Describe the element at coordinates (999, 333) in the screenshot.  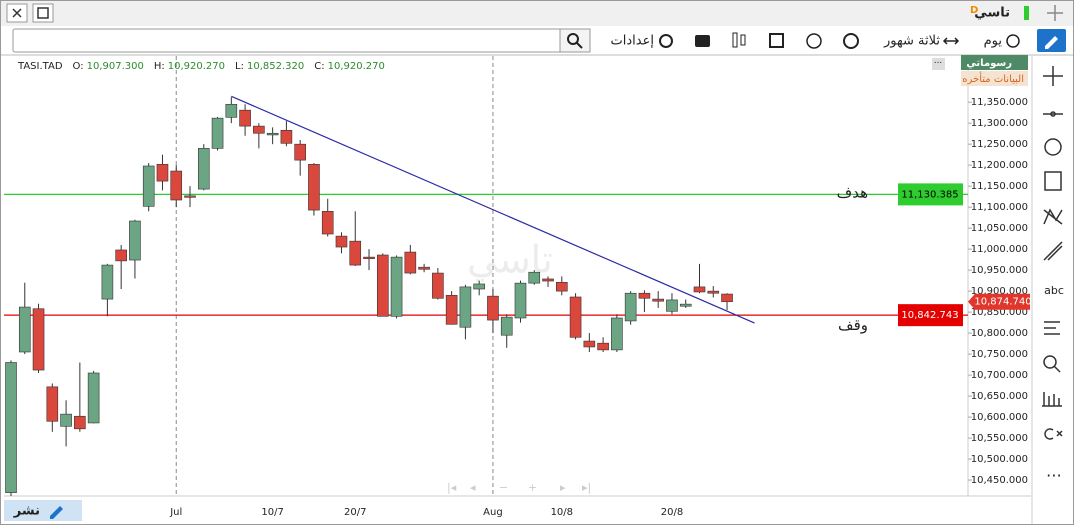
I see `y-tick-label: 10,800.000` at that location.